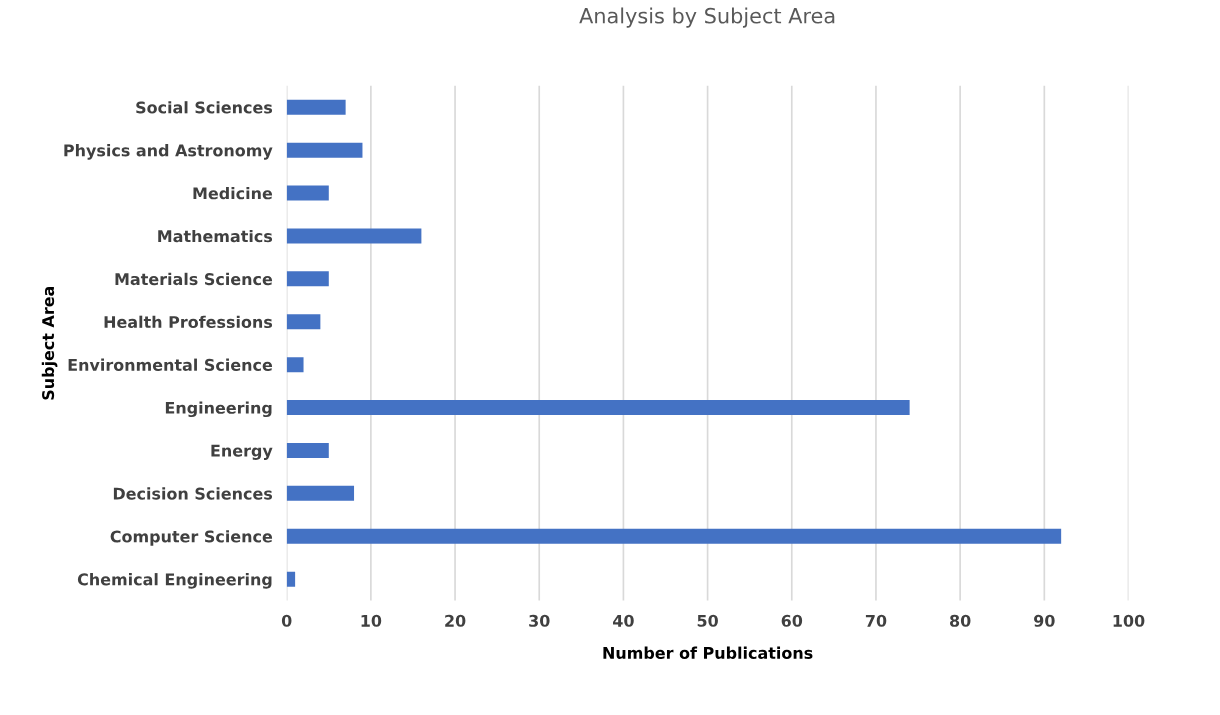  Describe the element at coordinates (539, 620) in the screenshot. I see `x-tick-label: 30` at that location.